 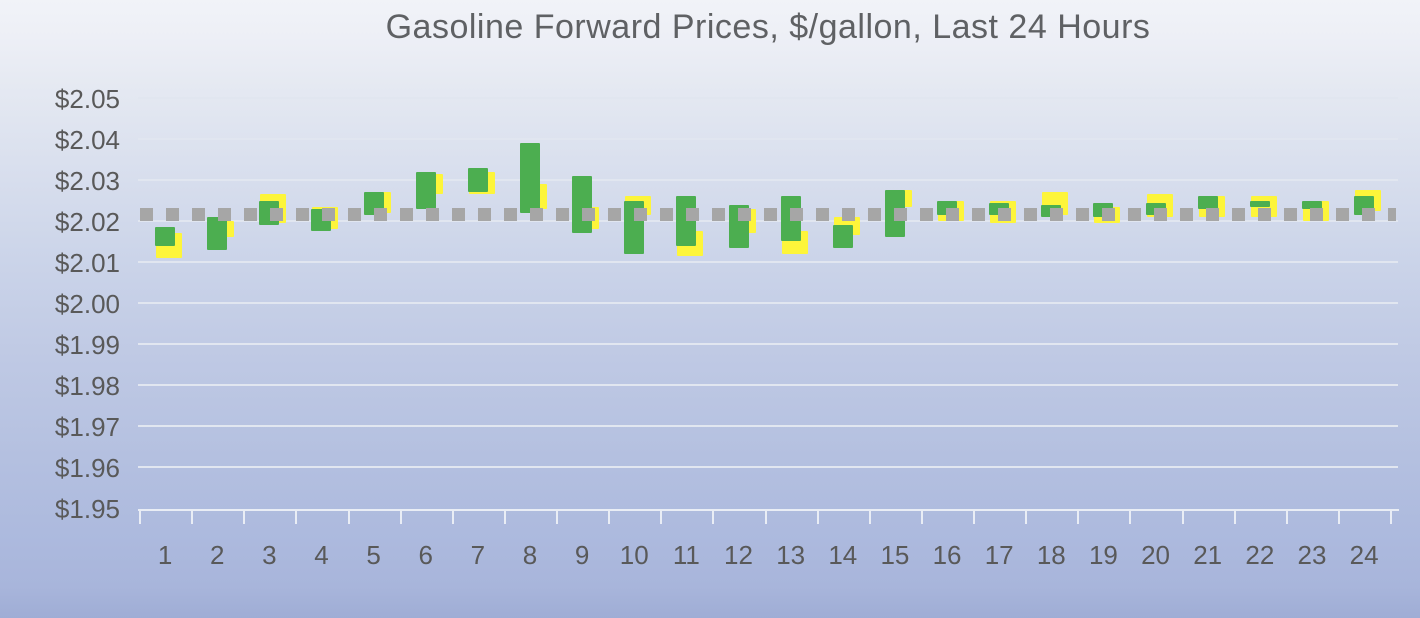 I want to click on y-axis-label: $2.02, so click(x=87, y=222).